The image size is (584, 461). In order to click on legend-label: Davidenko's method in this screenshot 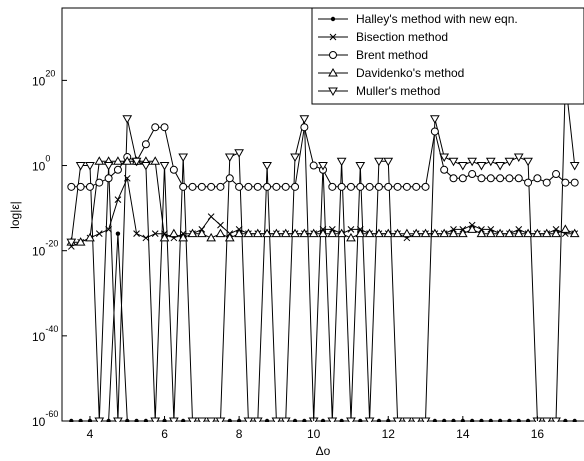, I will do `click(410, 73)`.